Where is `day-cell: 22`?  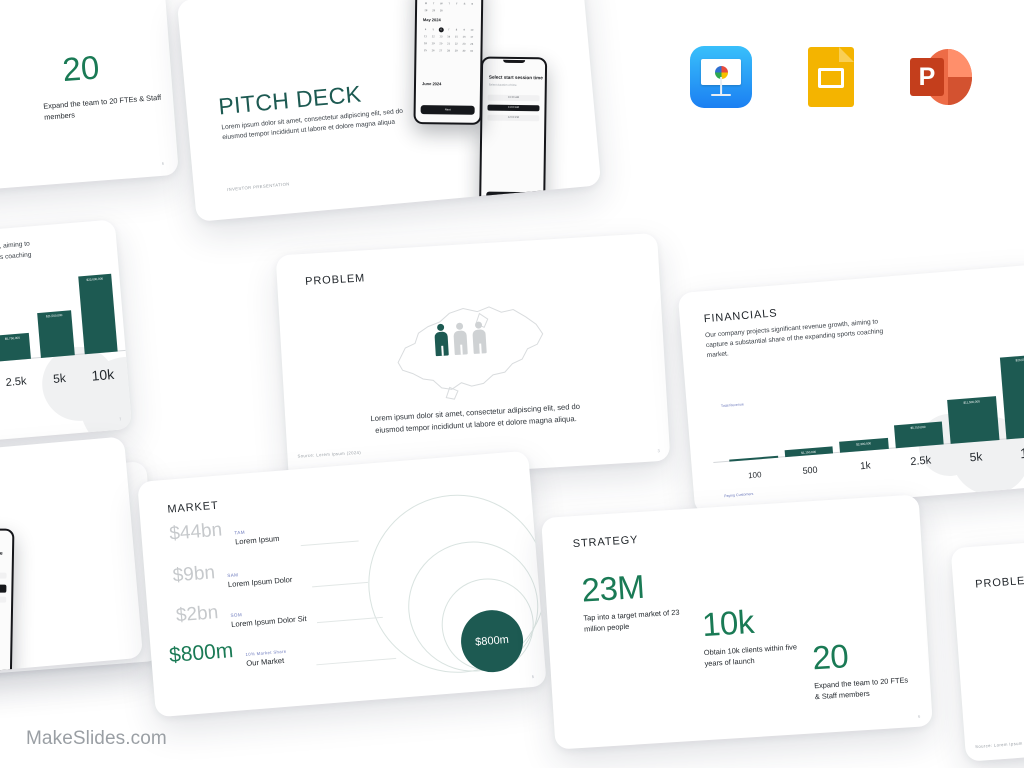
day-cell: 22 is located at coordinates (456, 44).